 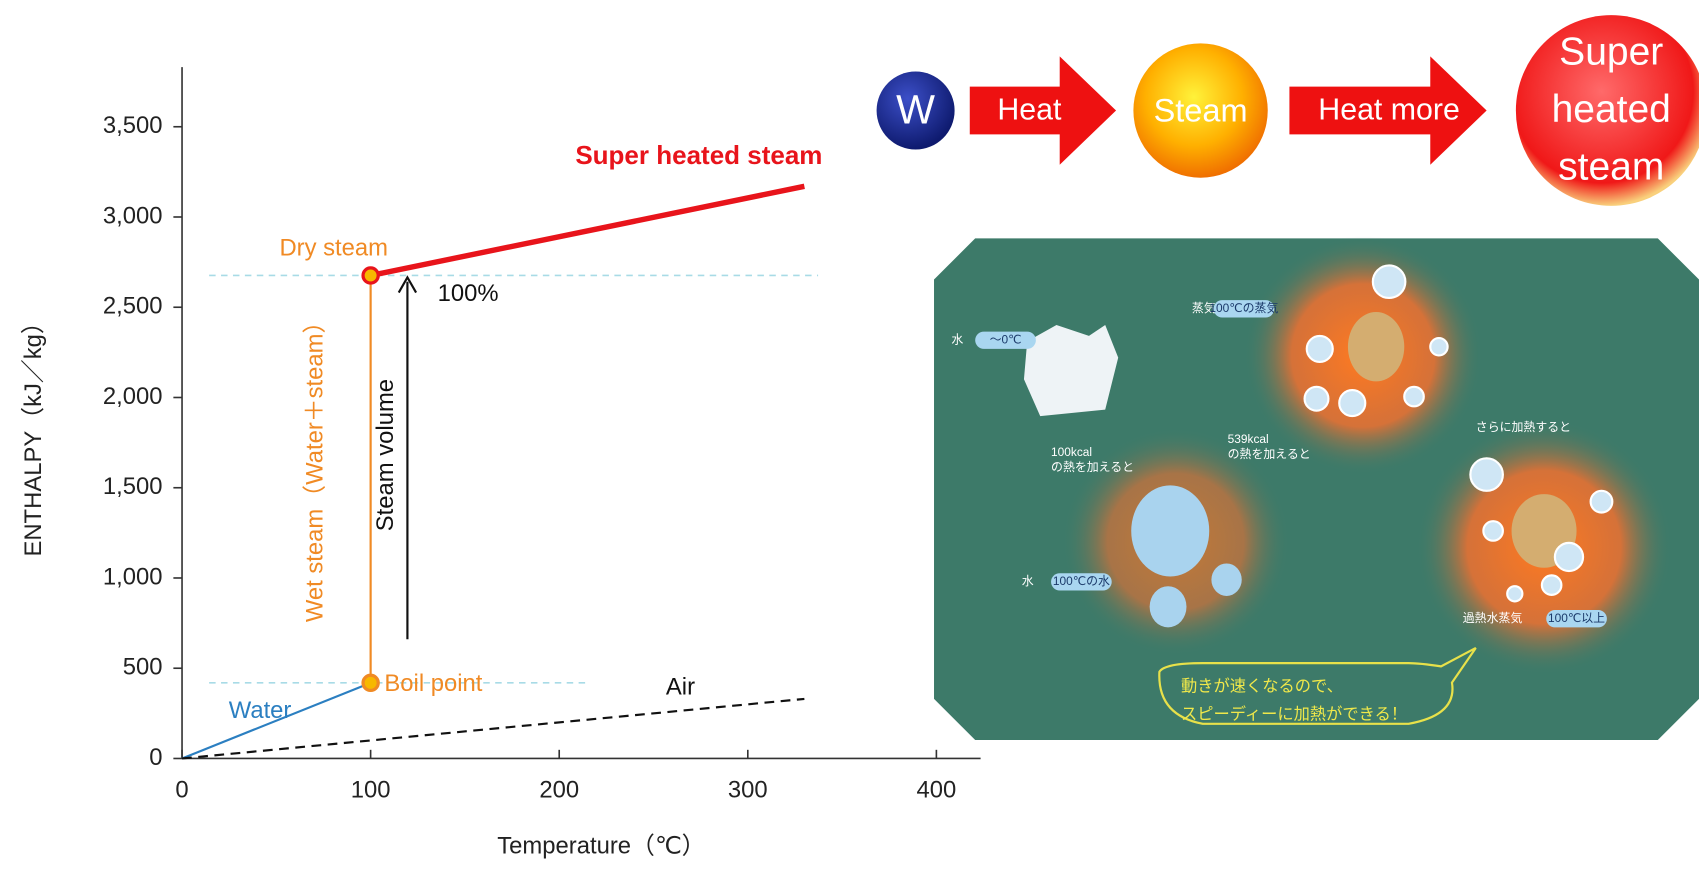 What do you see at coordinates (133, 306) in the screenshot?
I see `y-tick-label: 2,500` at bounding box center [133, 306].